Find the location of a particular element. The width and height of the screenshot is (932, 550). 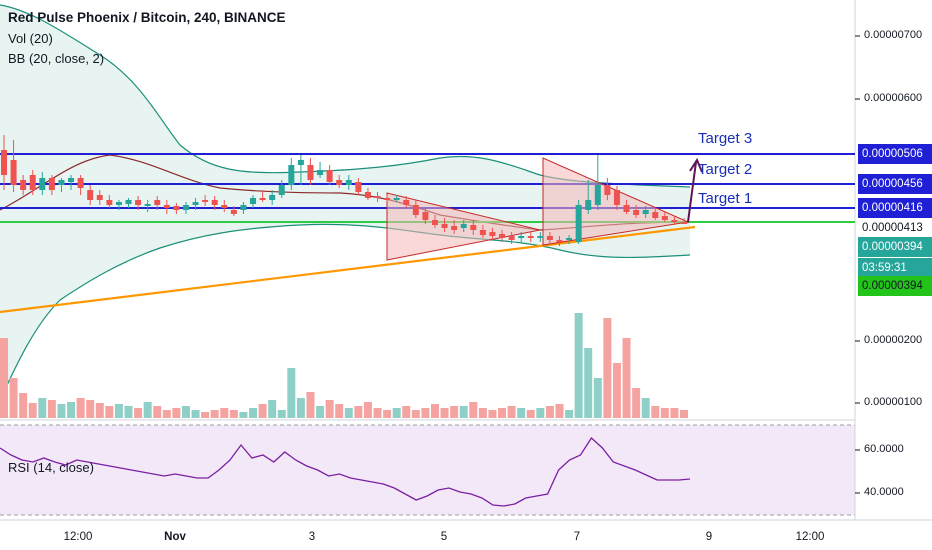

price-tick: 0.00000700 is located at coordinates (893, 35).